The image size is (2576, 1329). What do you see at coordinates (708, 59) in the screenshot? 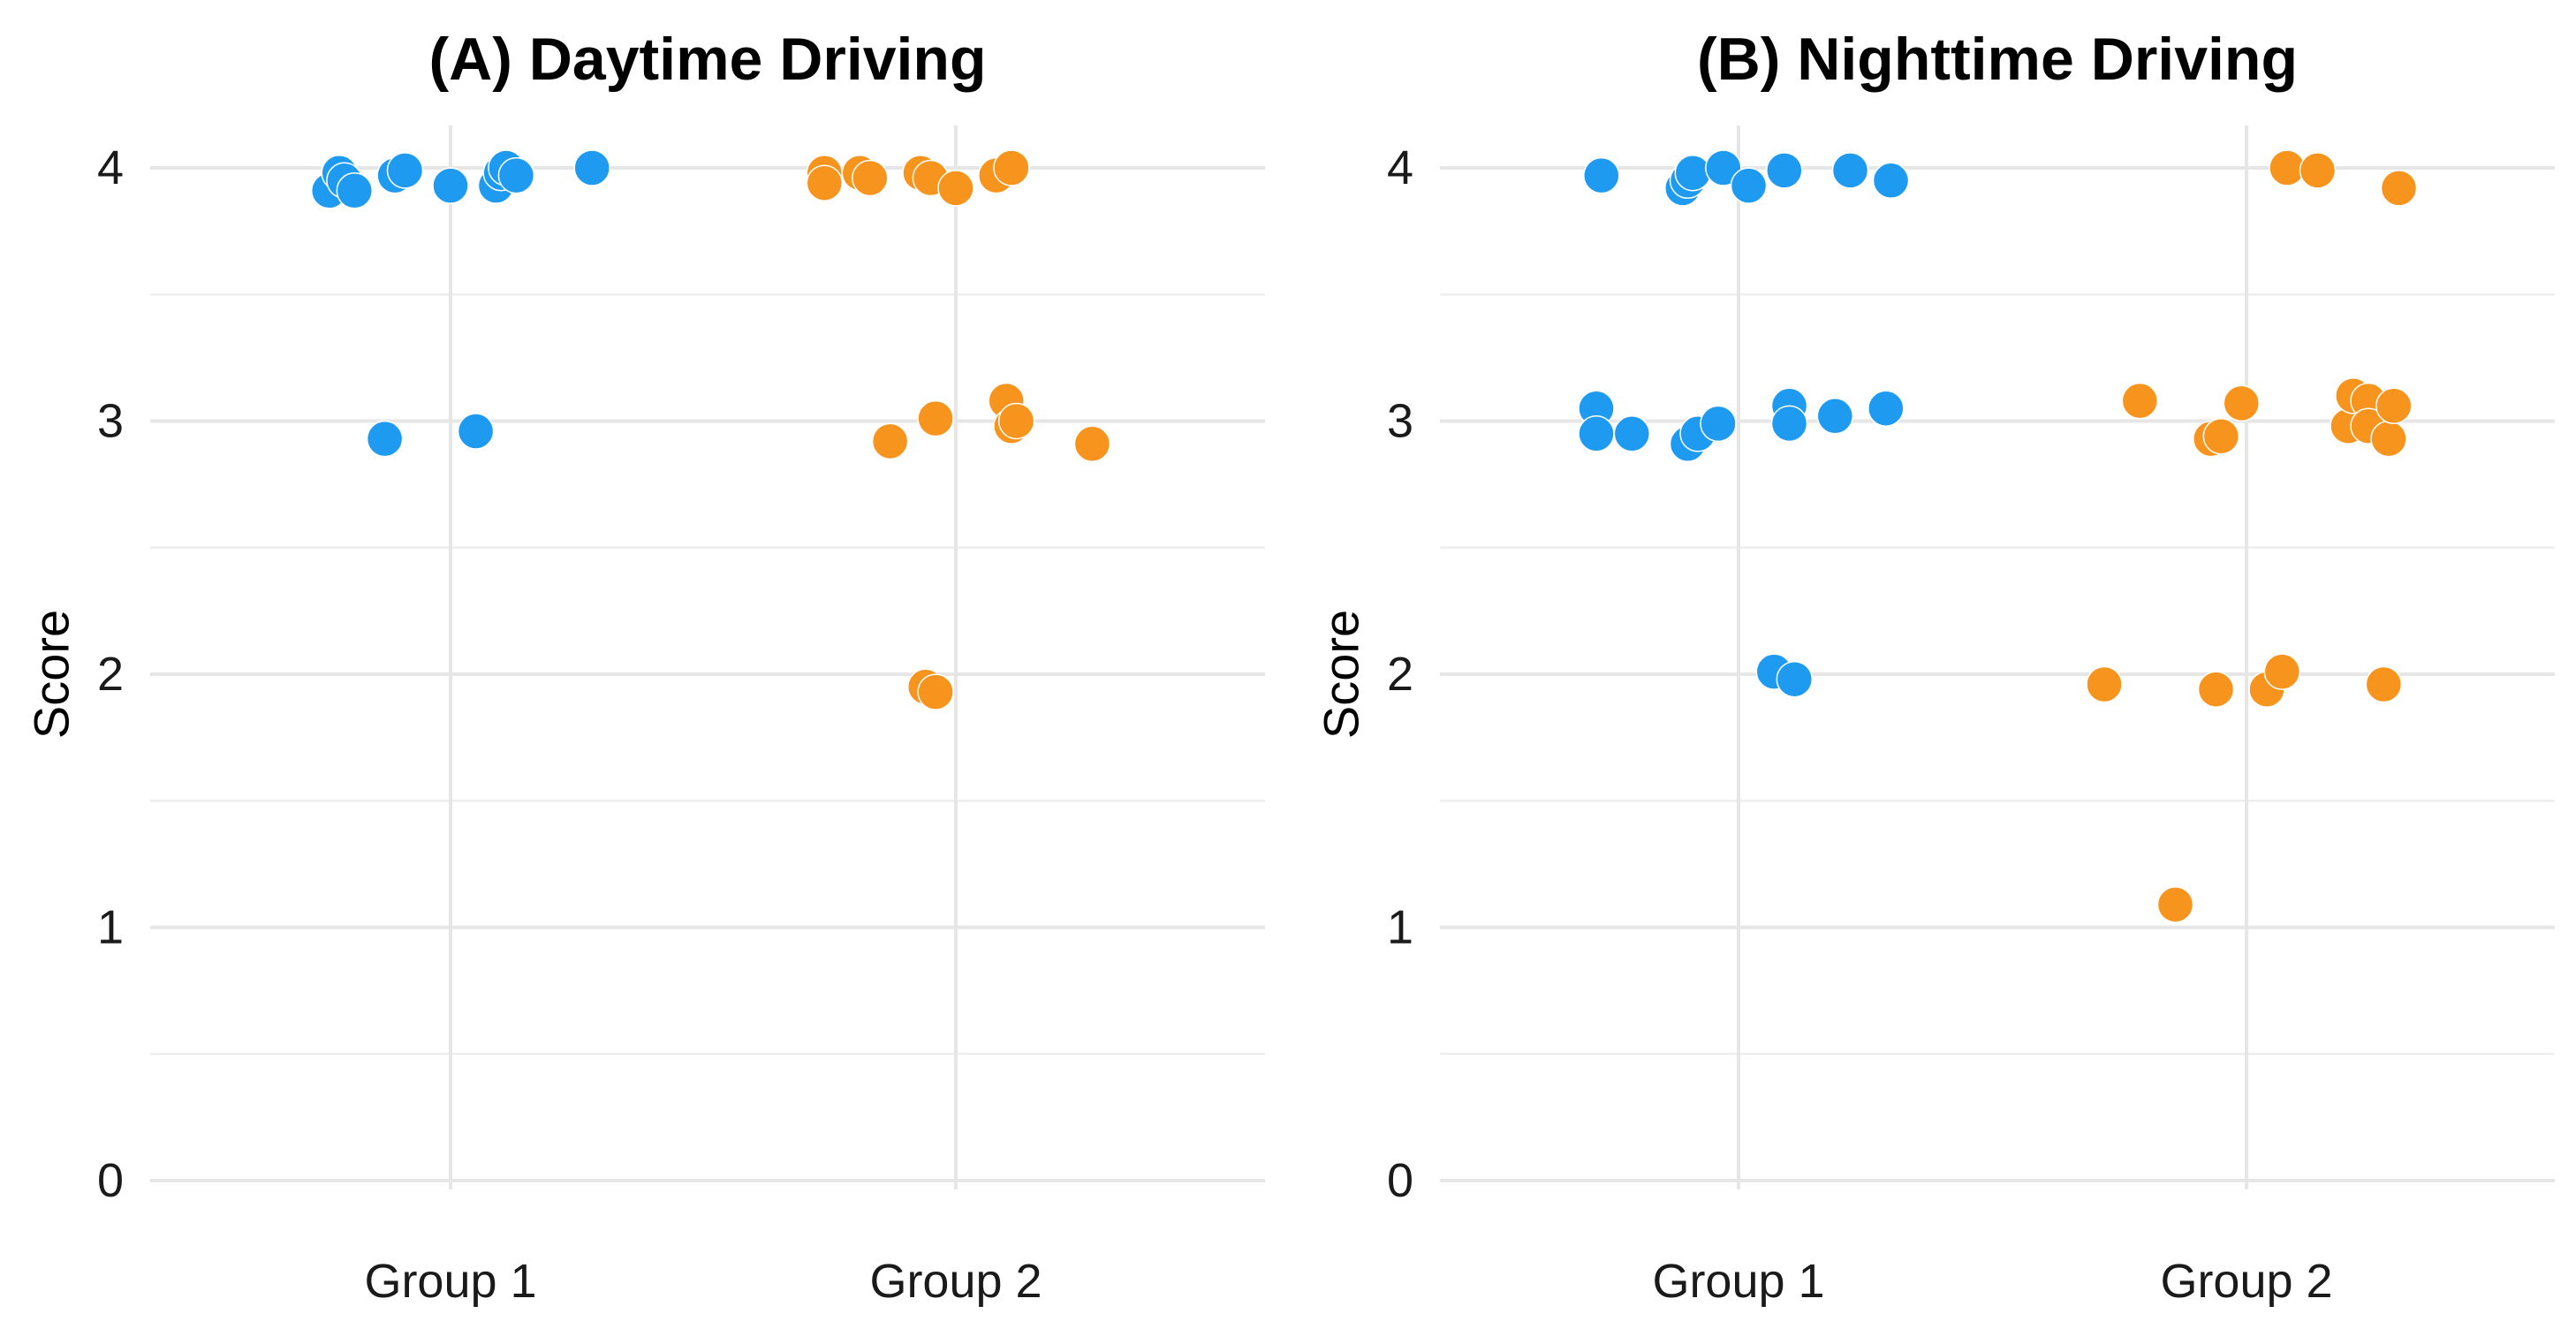
I see `panel-title: (A) Daytime Driving` at bounding box center [708, 59].